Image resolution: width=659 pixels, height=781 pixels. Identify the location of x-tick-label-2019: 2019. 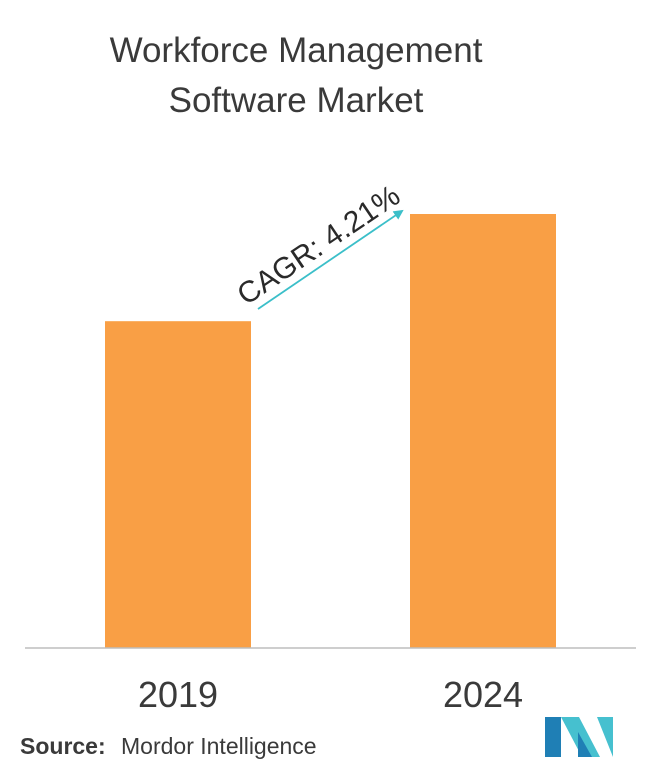
(178, 694).